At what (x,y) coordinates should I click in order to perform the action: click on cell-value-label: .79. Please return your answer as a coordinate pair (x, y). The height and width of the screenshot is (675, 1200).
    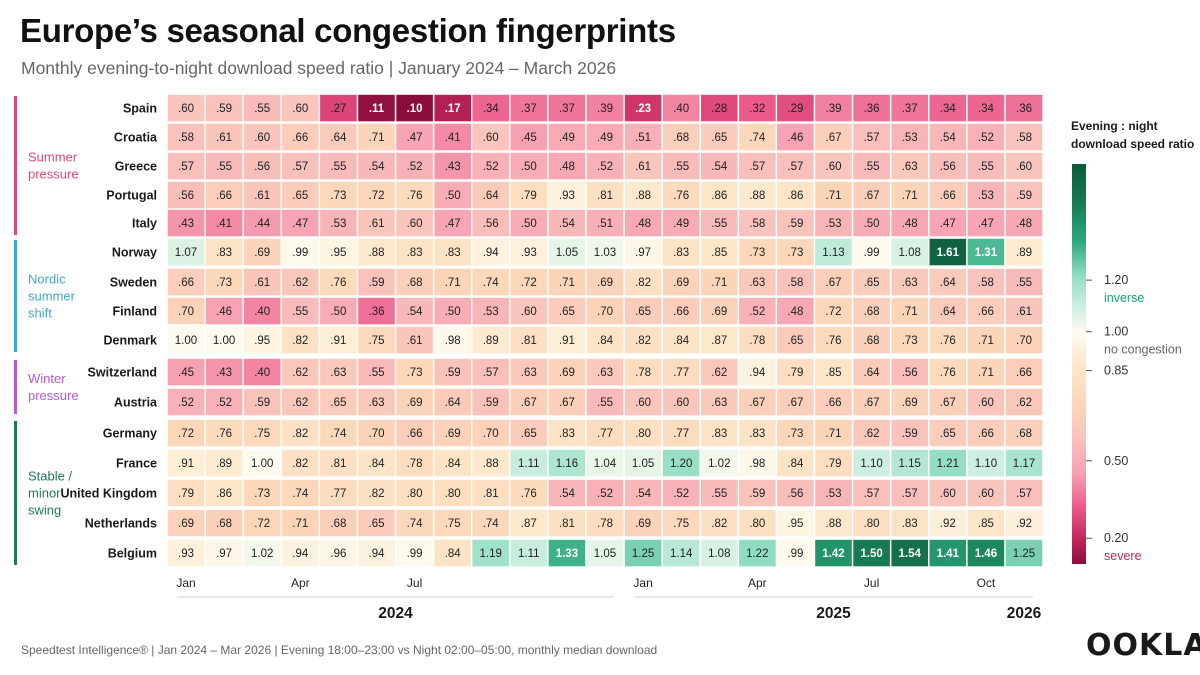
    Looking at the image, I should click on (795, 373).